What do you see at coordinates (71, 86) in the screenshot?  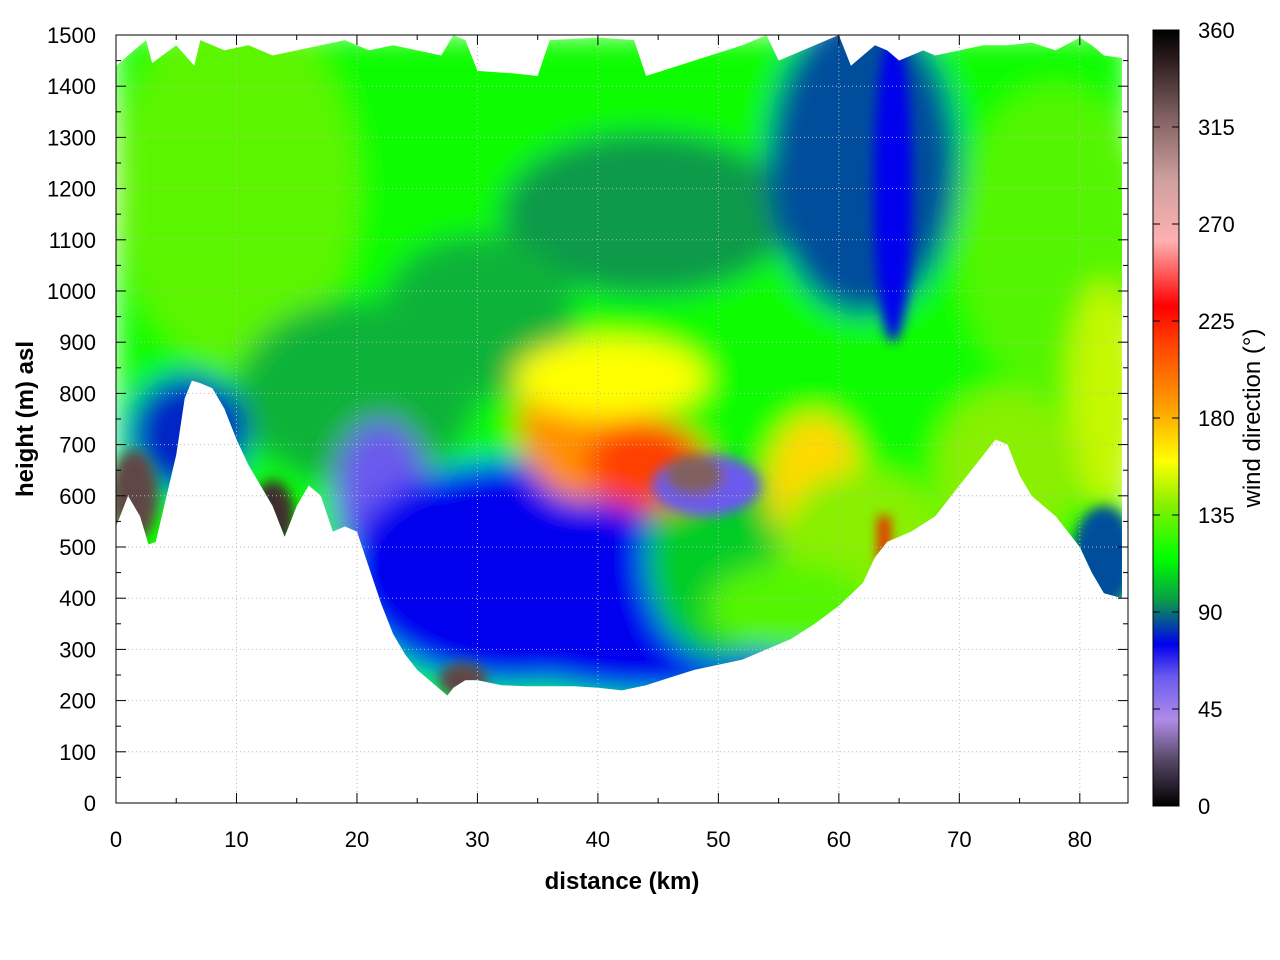 I see `y-tick-label: 1400` at bounding box center [71, 86].